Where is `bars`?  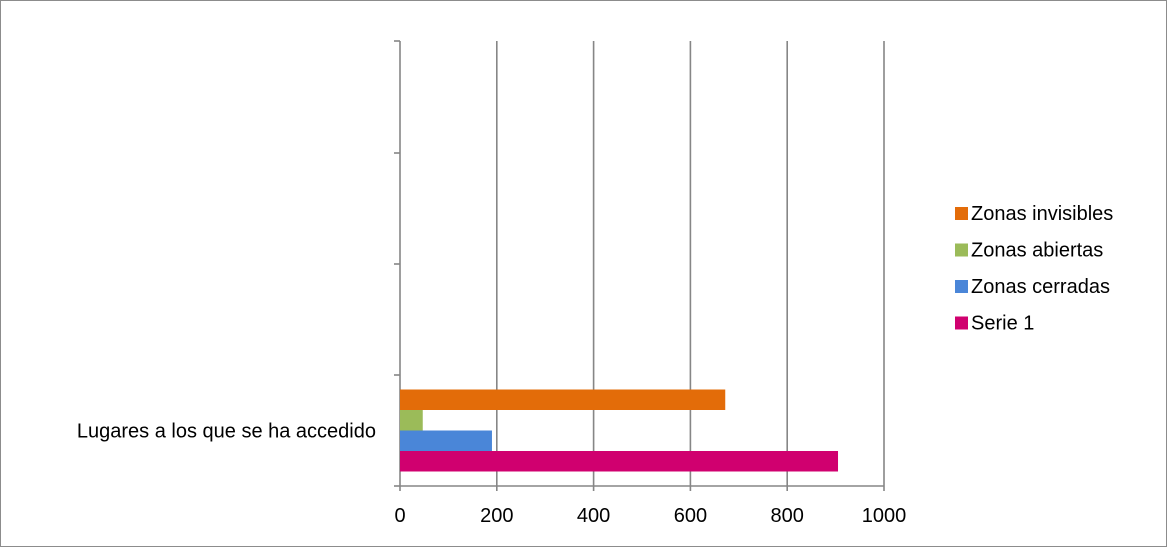 bars is located at coordinates (619, 430).